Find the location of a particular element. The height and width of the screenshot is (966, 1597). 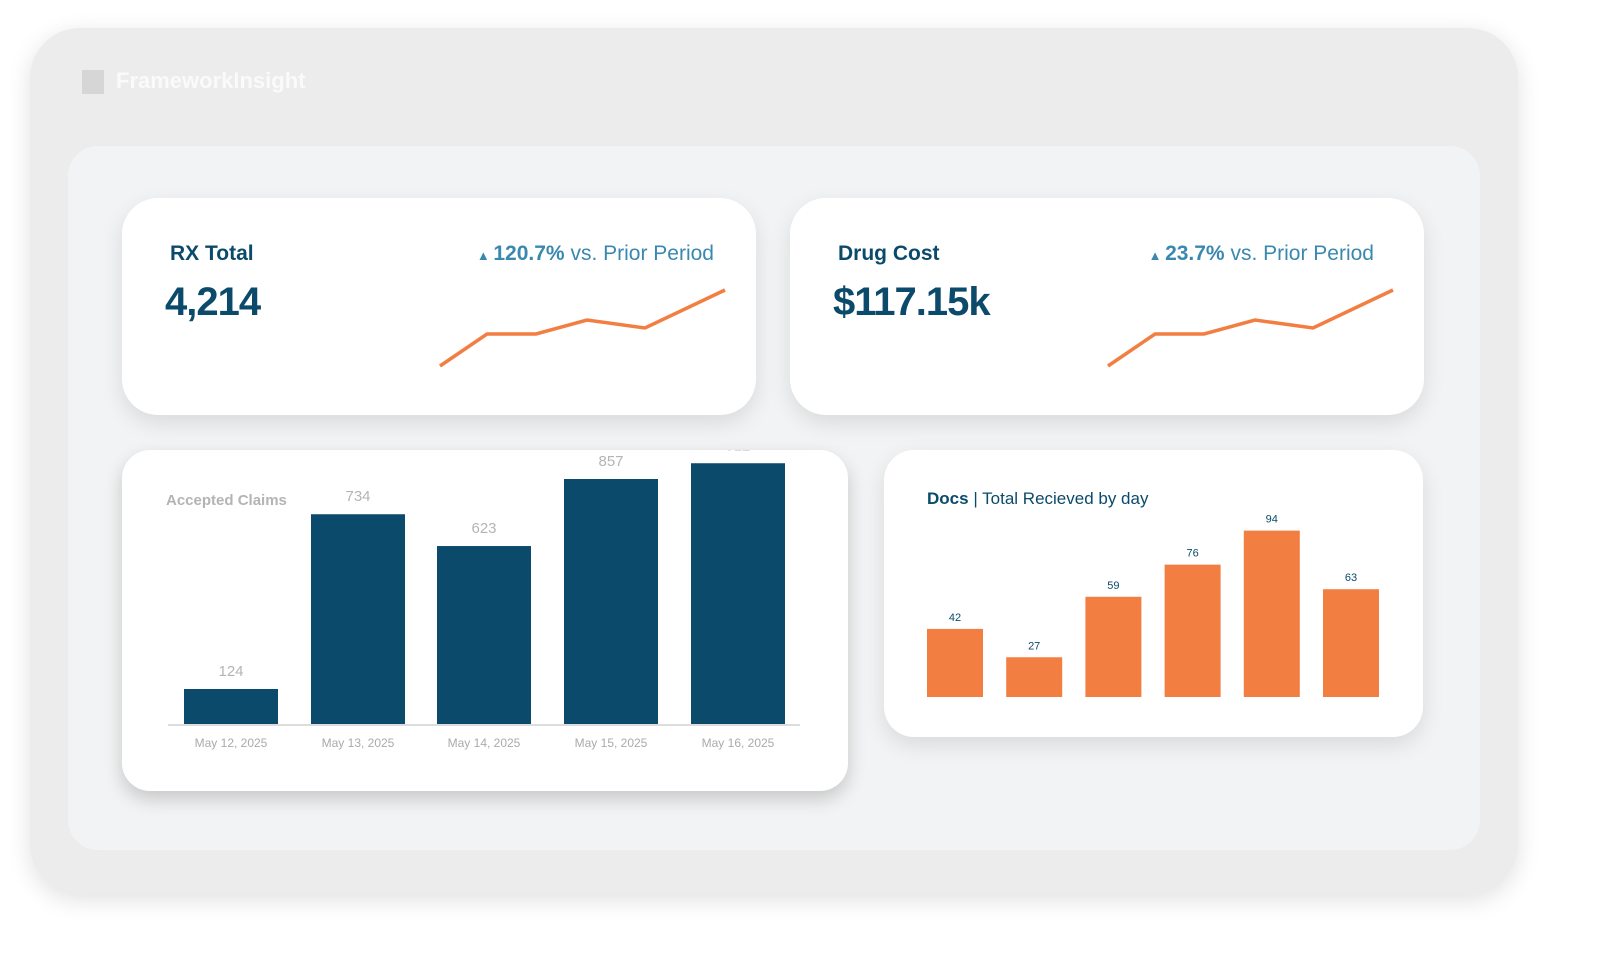

chart-title: Accepted Claims is located at coordinates (226, 500).